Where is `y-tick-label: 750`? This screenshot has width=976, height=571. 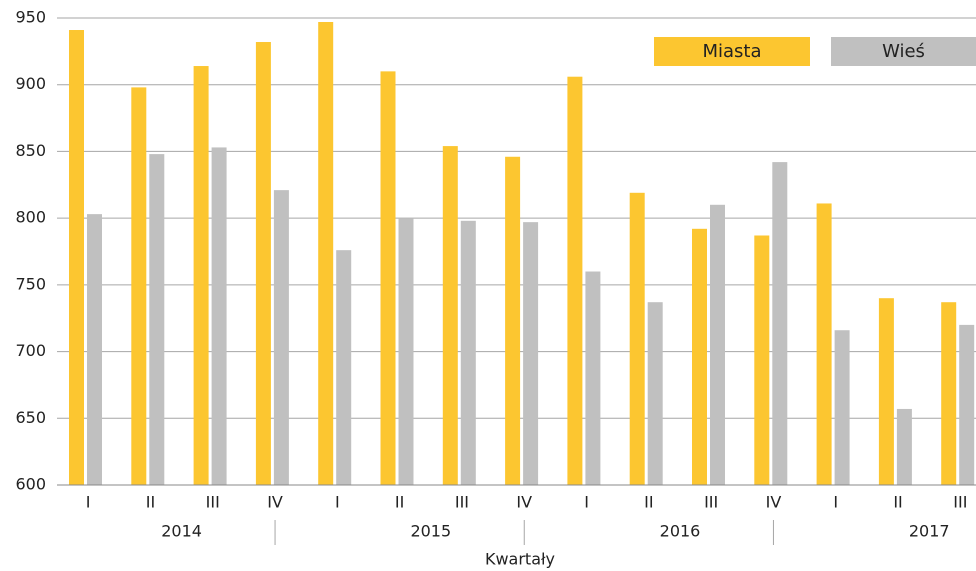 y-tick-label: 750 is located at coordinates (30, 283).